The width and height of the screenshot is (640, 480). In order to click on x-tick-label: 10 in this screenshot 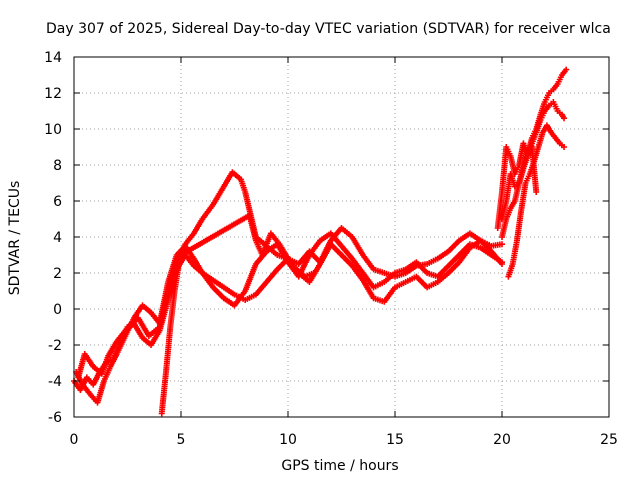, I will do `click(288, 440)`.